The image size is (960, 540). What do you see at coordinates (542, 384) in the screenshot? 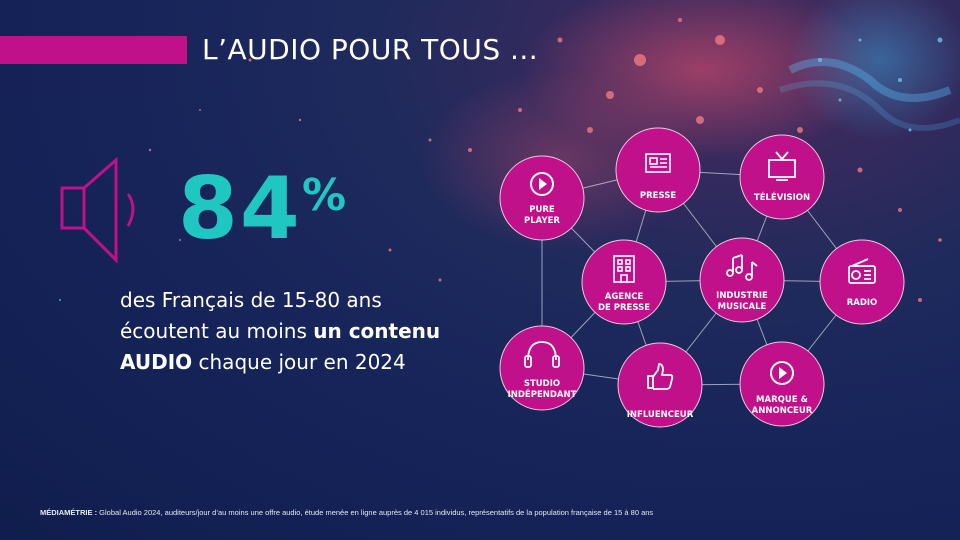
I see `node-label: STUDIO` at bounding box center [542, 384].